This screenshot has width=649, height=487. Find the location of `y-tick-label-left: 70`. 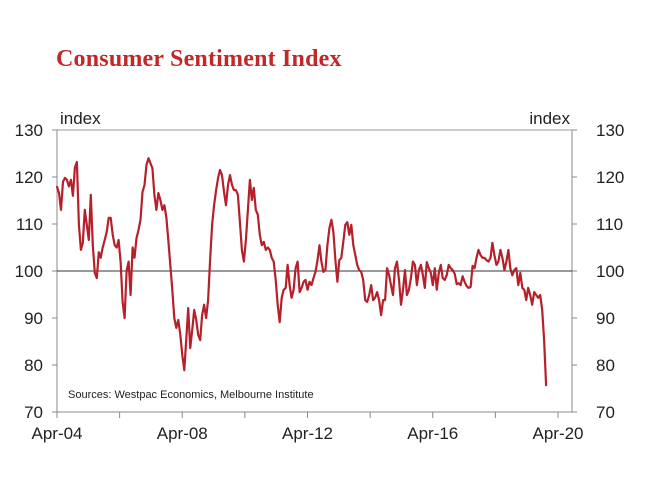

y-tick-label-left: 70 is located at coordinates (33, 412).